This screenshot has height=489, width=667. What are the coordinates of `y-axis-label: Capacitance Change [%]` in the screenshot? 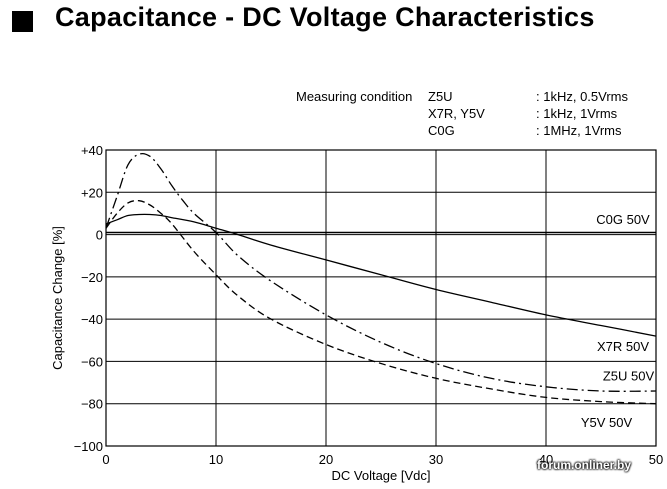 It's located at (57, 298).